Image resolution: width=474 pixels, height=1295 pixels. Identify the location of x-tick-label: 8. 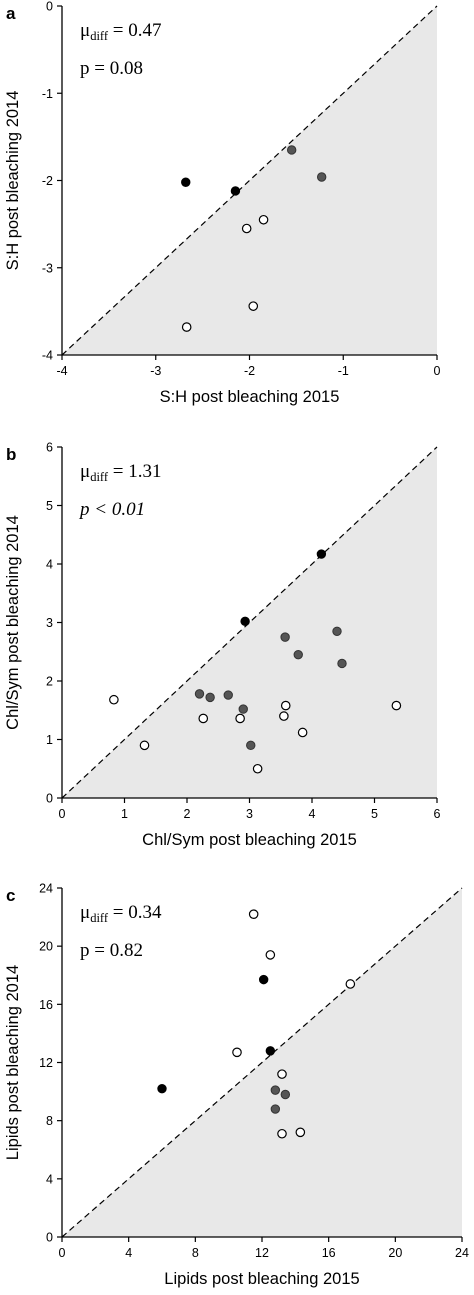
(195, 1253).